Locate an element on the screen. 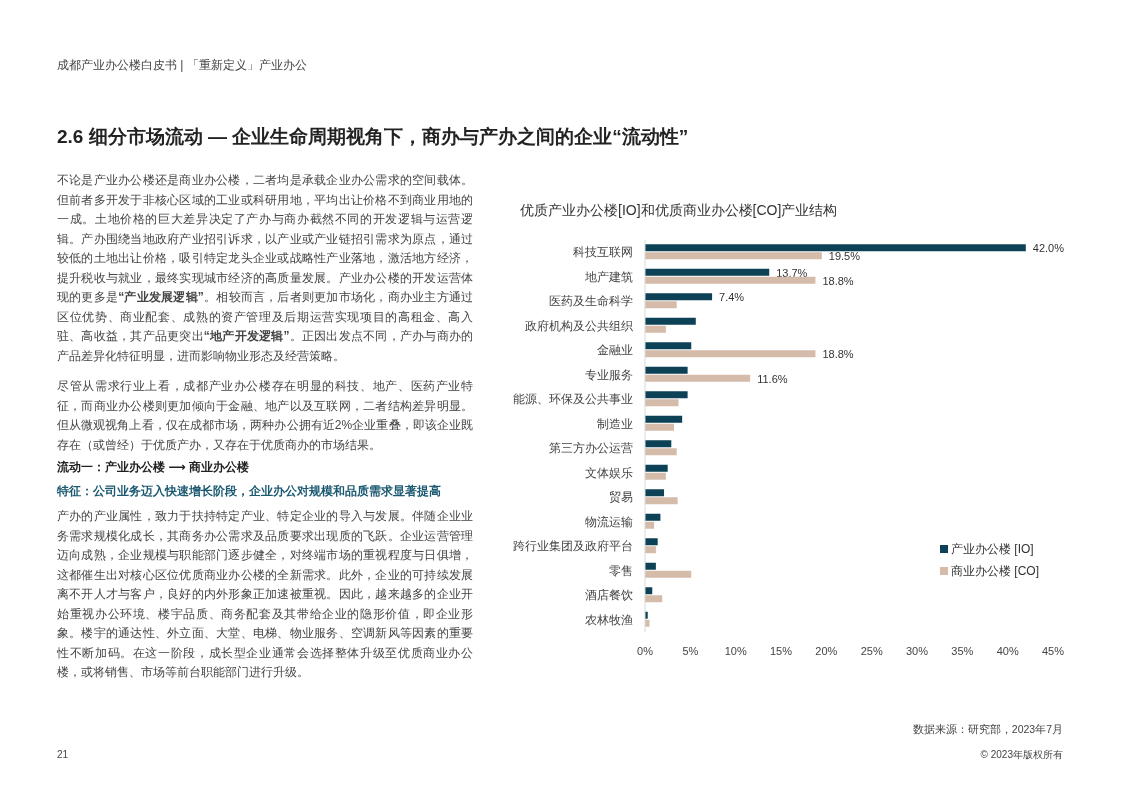  y-tick-label: 制造业 is located at coordinates (615, 423).